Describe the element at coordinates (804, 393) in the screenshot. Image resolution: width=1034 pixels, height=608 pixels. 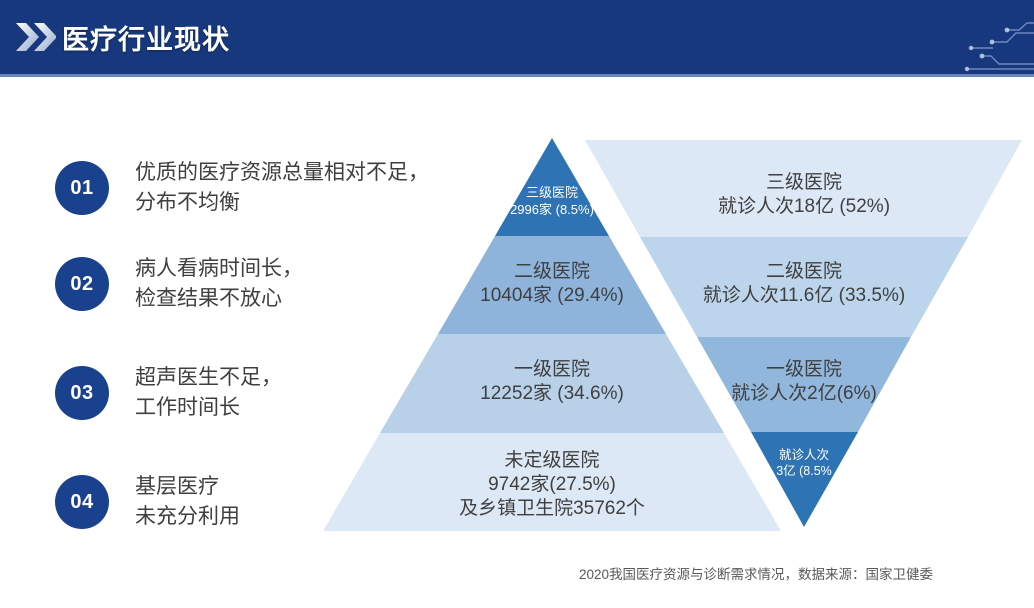
I see `level-value: 就诊人次2亿(6%)` at that location.